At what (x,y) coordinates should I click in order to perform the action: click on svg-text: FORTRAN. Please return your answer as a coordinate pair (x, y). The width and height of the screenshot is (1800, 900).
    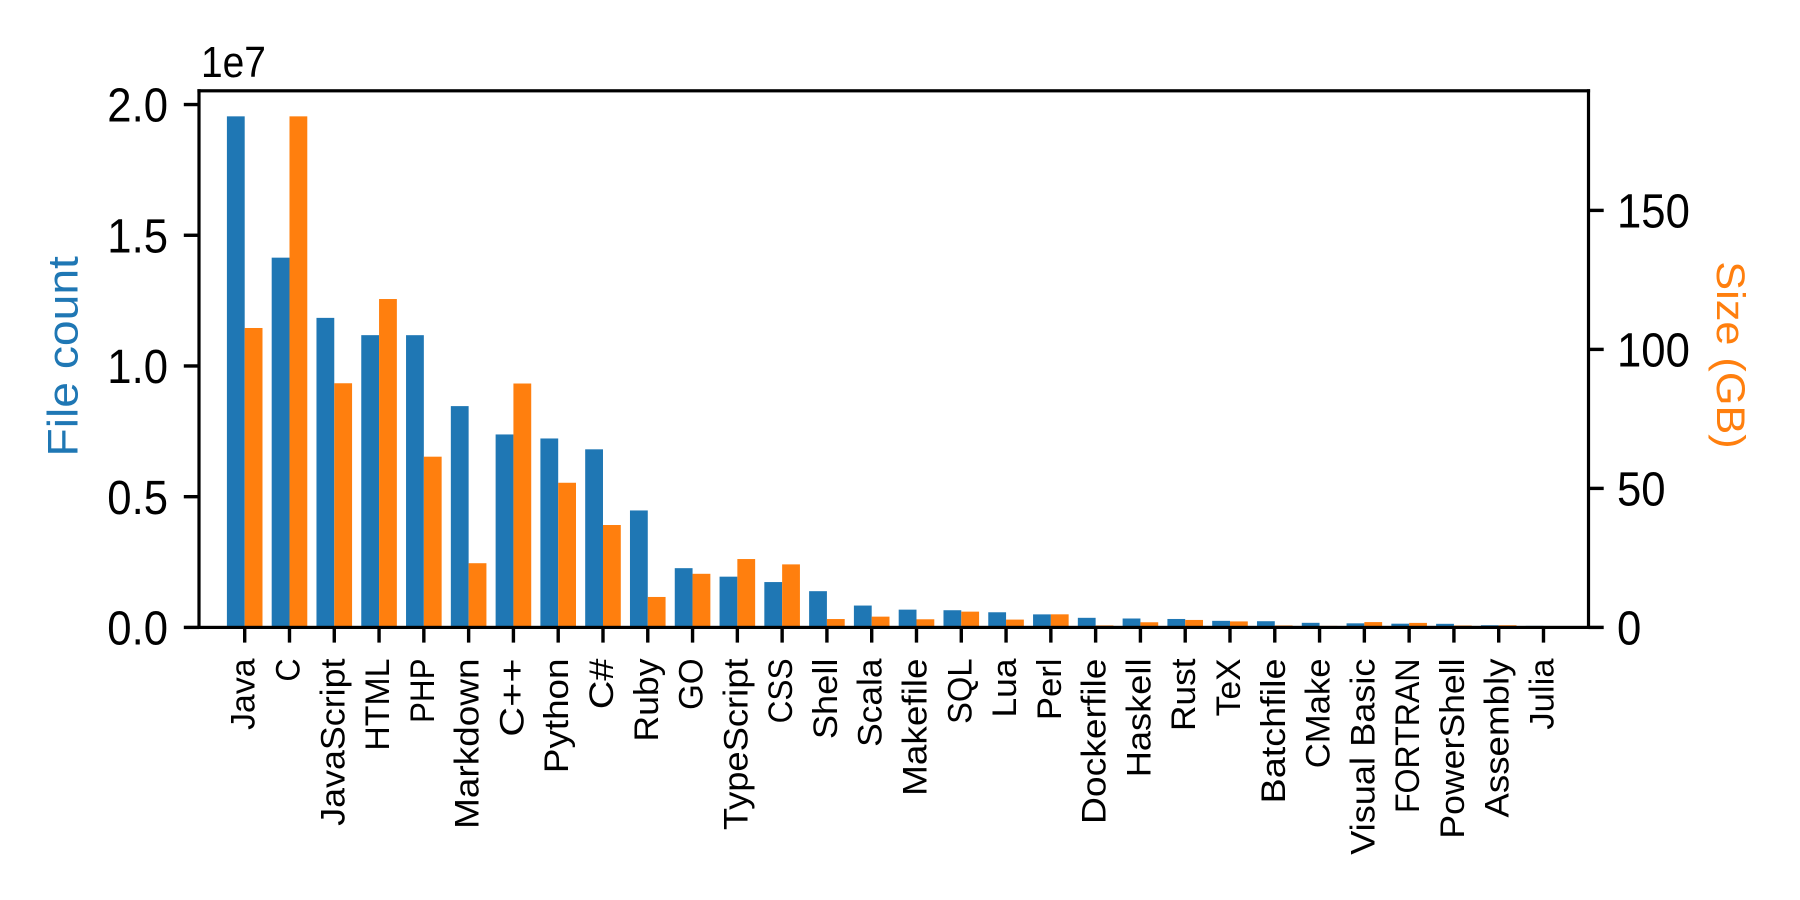
    Looking at the image, I should click on (1408, 736).